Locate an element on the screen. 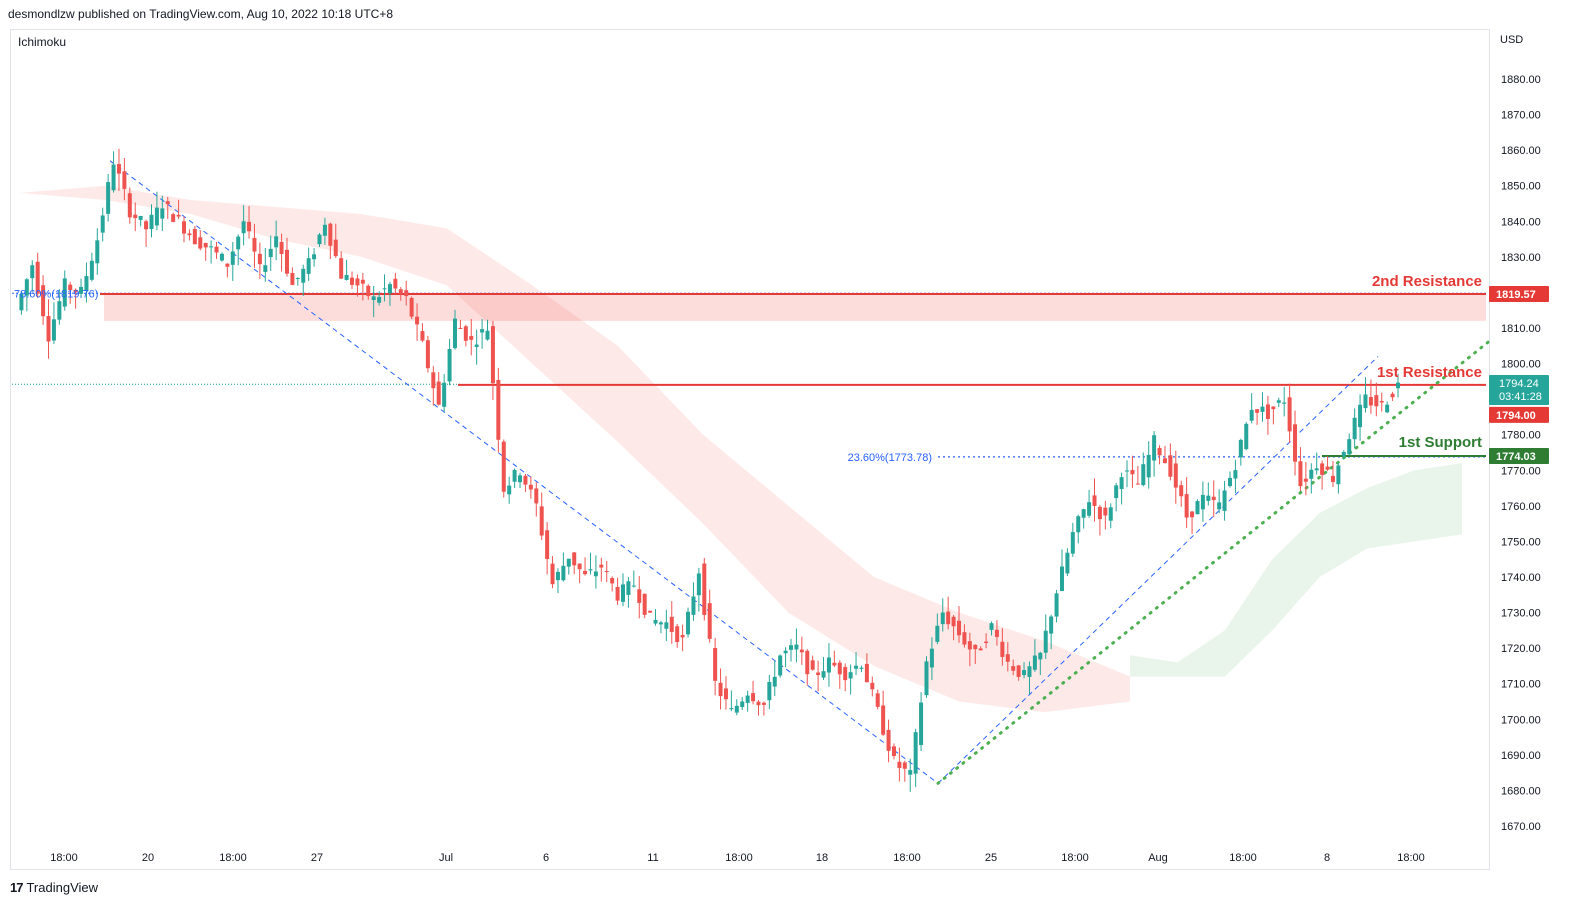 This screenshot has height=907, width=1570. indicator-label: Ichimoku is located at coordinates (42, 42).